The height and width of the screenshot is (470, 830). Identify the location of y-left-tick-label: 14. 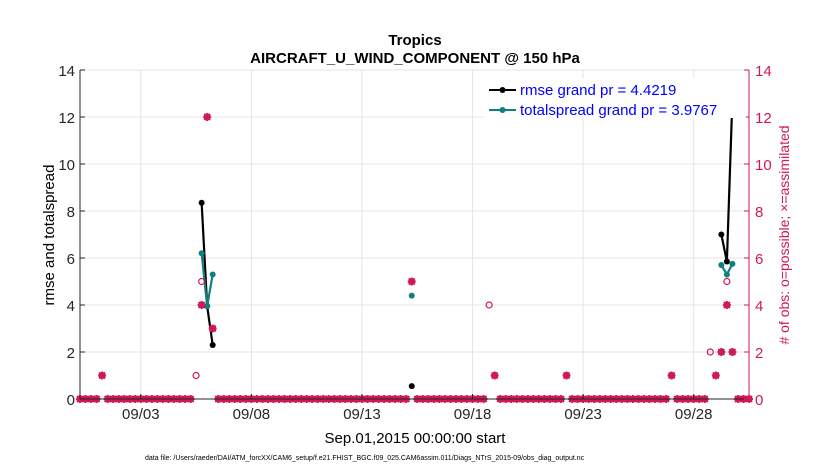
(66, 71).